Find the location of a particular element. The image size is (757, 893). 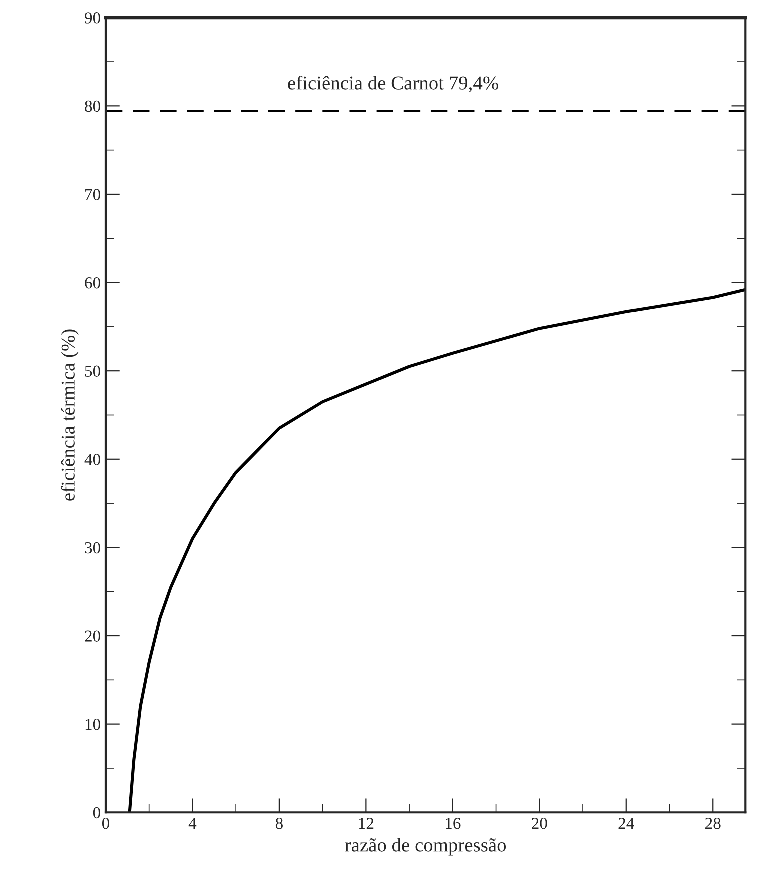

x-tick-label: 28 is located at coordinates (713, 824).